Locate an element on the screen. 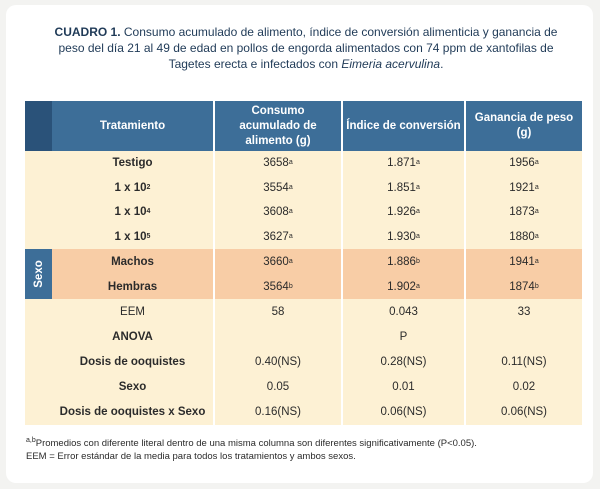  caption-end: . is located at coordinates (442, 64).